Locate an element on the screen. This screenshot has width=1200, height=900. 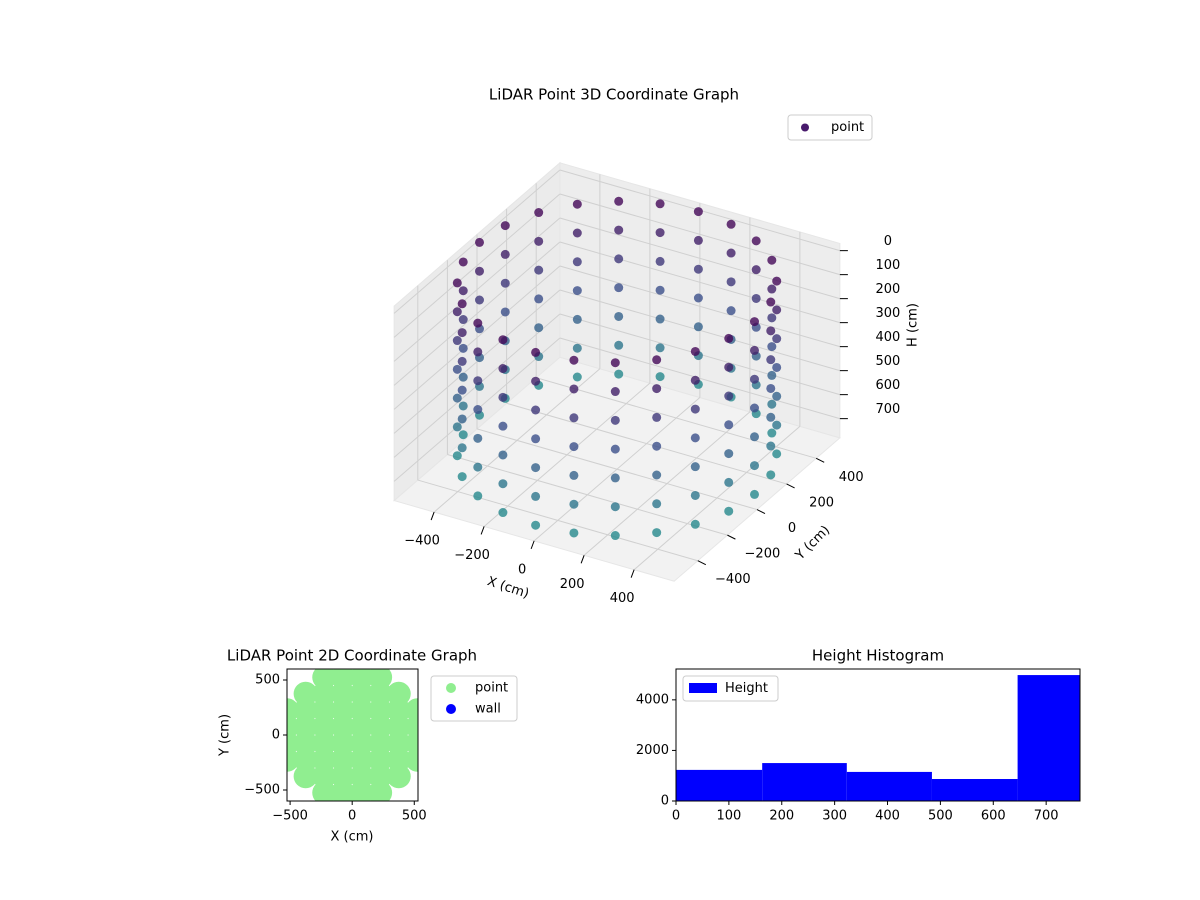
x-tick-label: 0 is located at coordinates (676, 816).